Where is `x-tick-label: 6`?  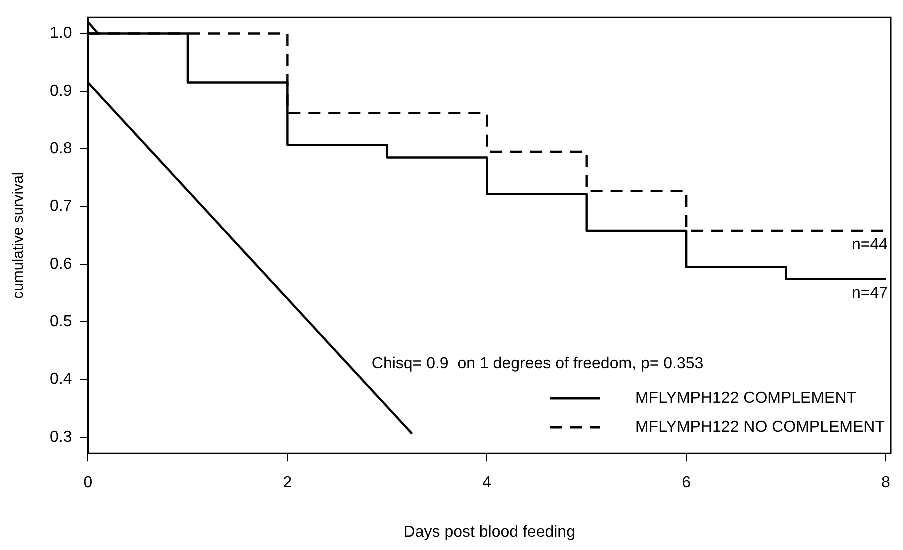 x-tick-label: 6 is located at coordinates (687, 483).